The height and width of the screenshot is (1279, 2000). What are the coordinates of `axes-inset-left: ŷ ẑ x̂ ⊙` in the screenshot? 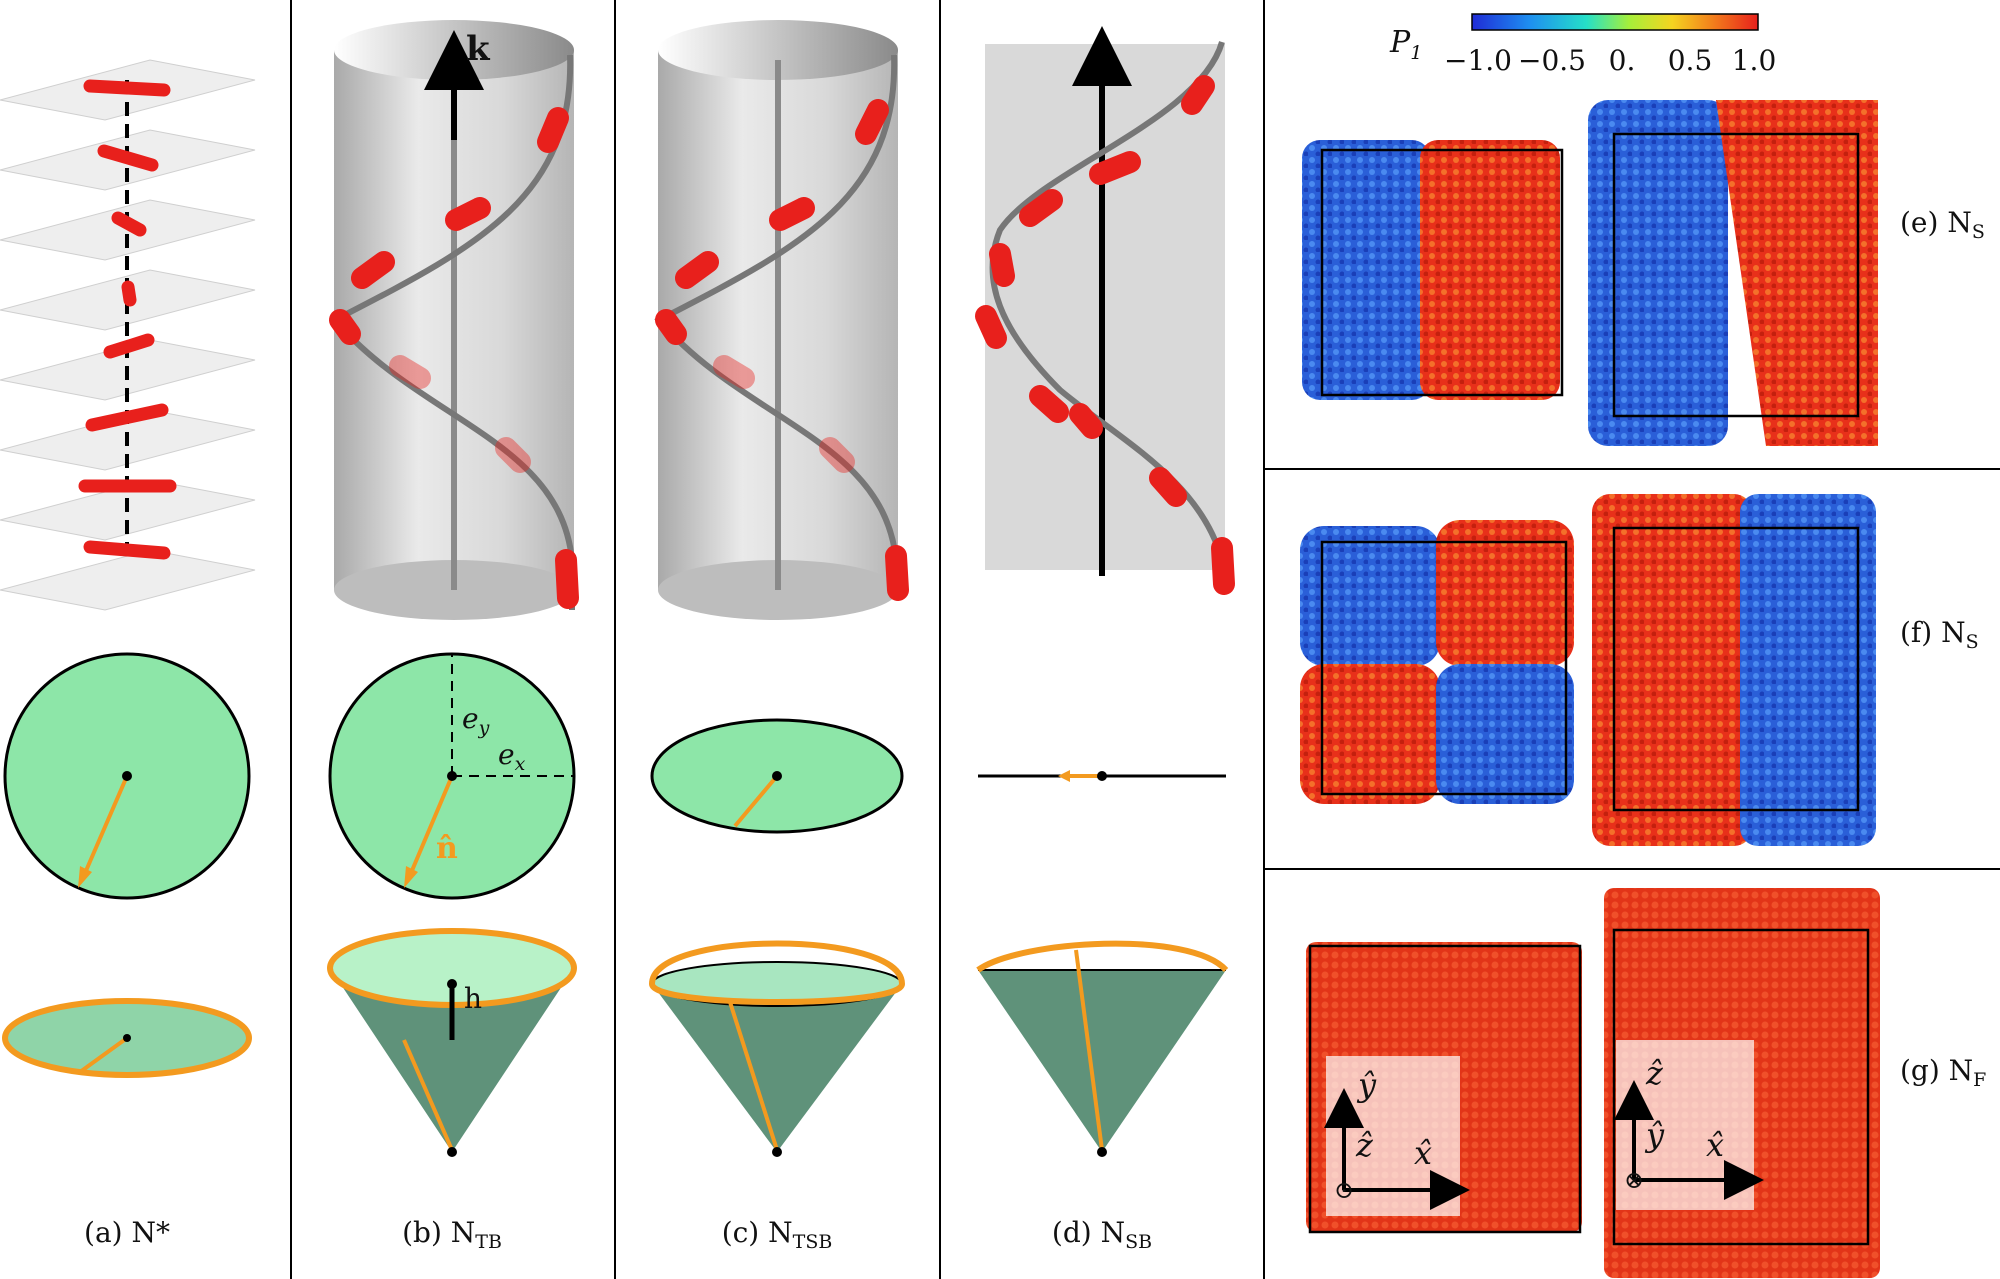 It's located at (1397, 1136).